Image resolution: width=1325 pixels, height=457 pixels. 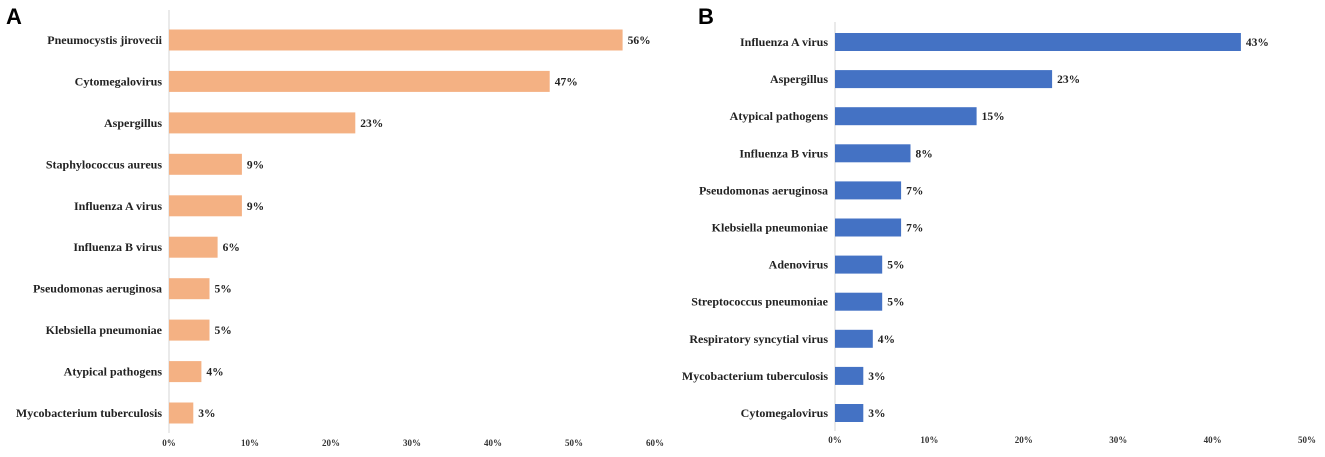 What do you see at coordinates (759, 302) in the screenshot?
I see `panel-b-category-label: Streptococcus pneumoniae` at bounding box center [759, 302].